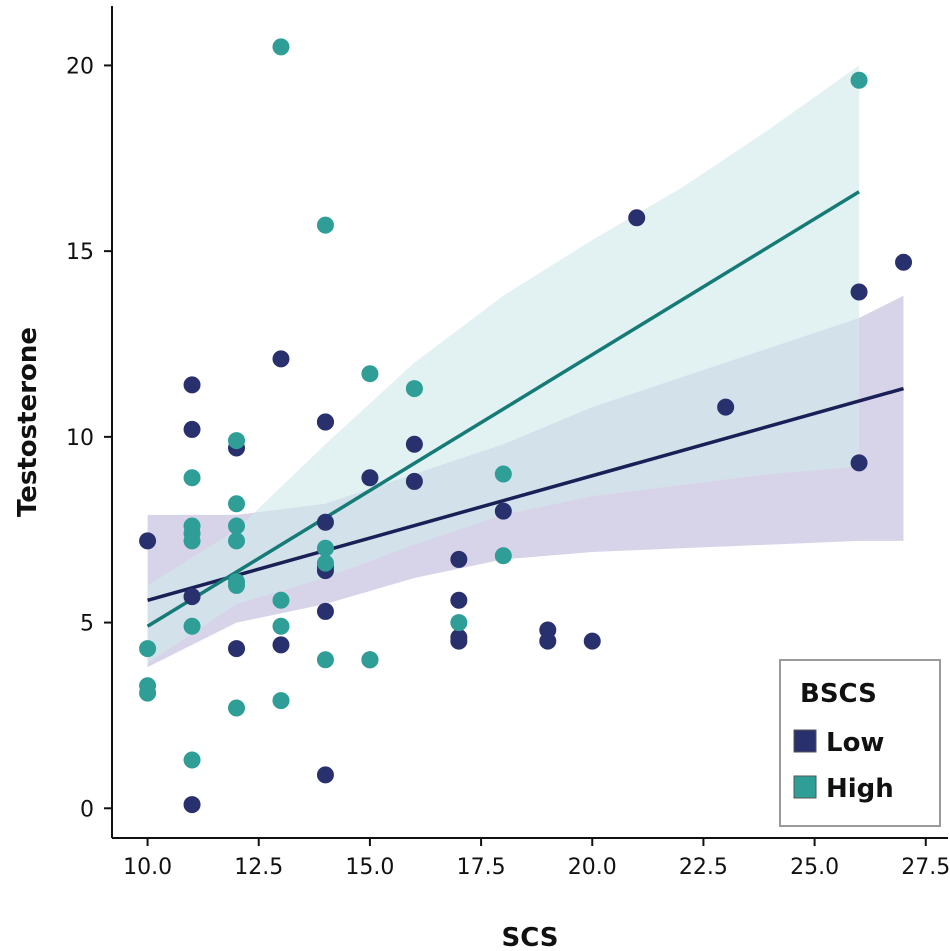 This screenshot has height=951, width=950. I want to click on y-tick-label: 15, so click(80, 252).